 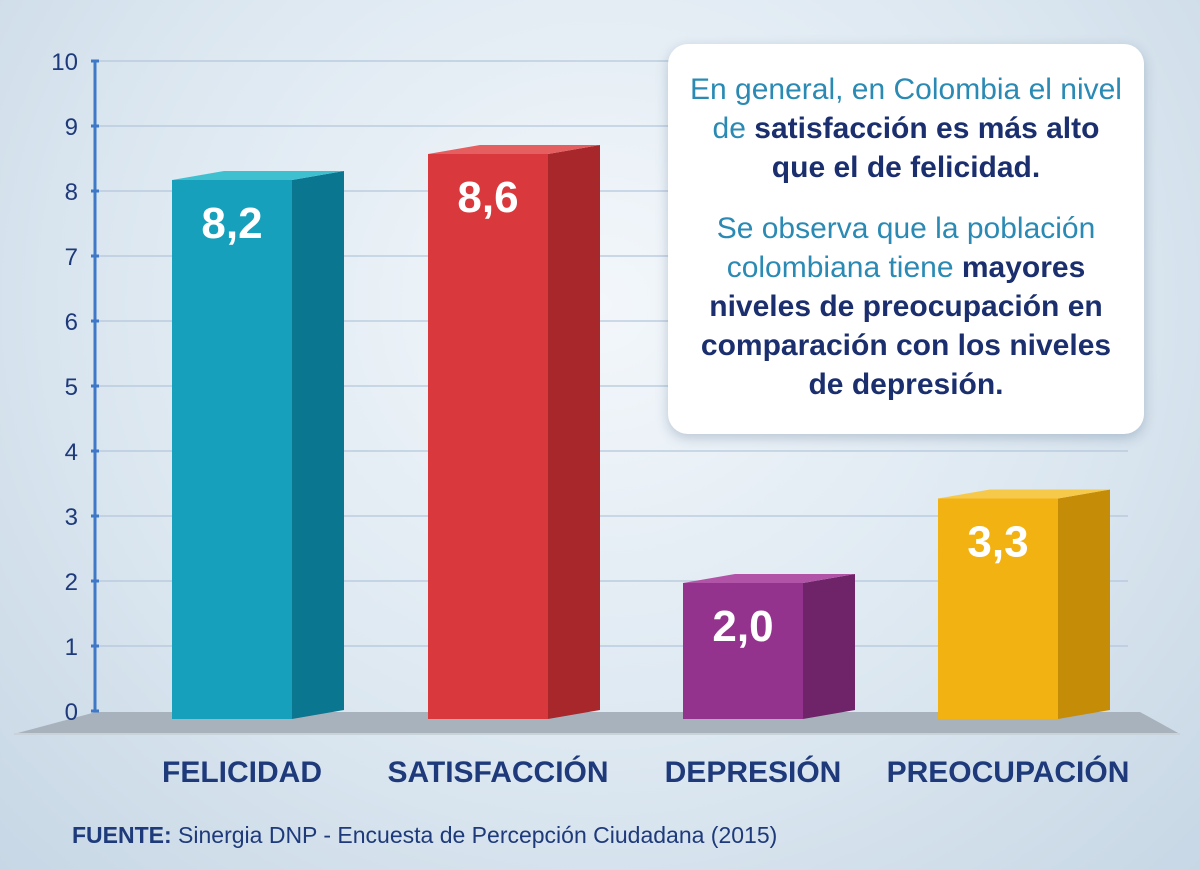 What do you see at coordinates (742, 626) in the screenshot?
I see `bar-value-label: 2,0` at bounding box center [742, 626].